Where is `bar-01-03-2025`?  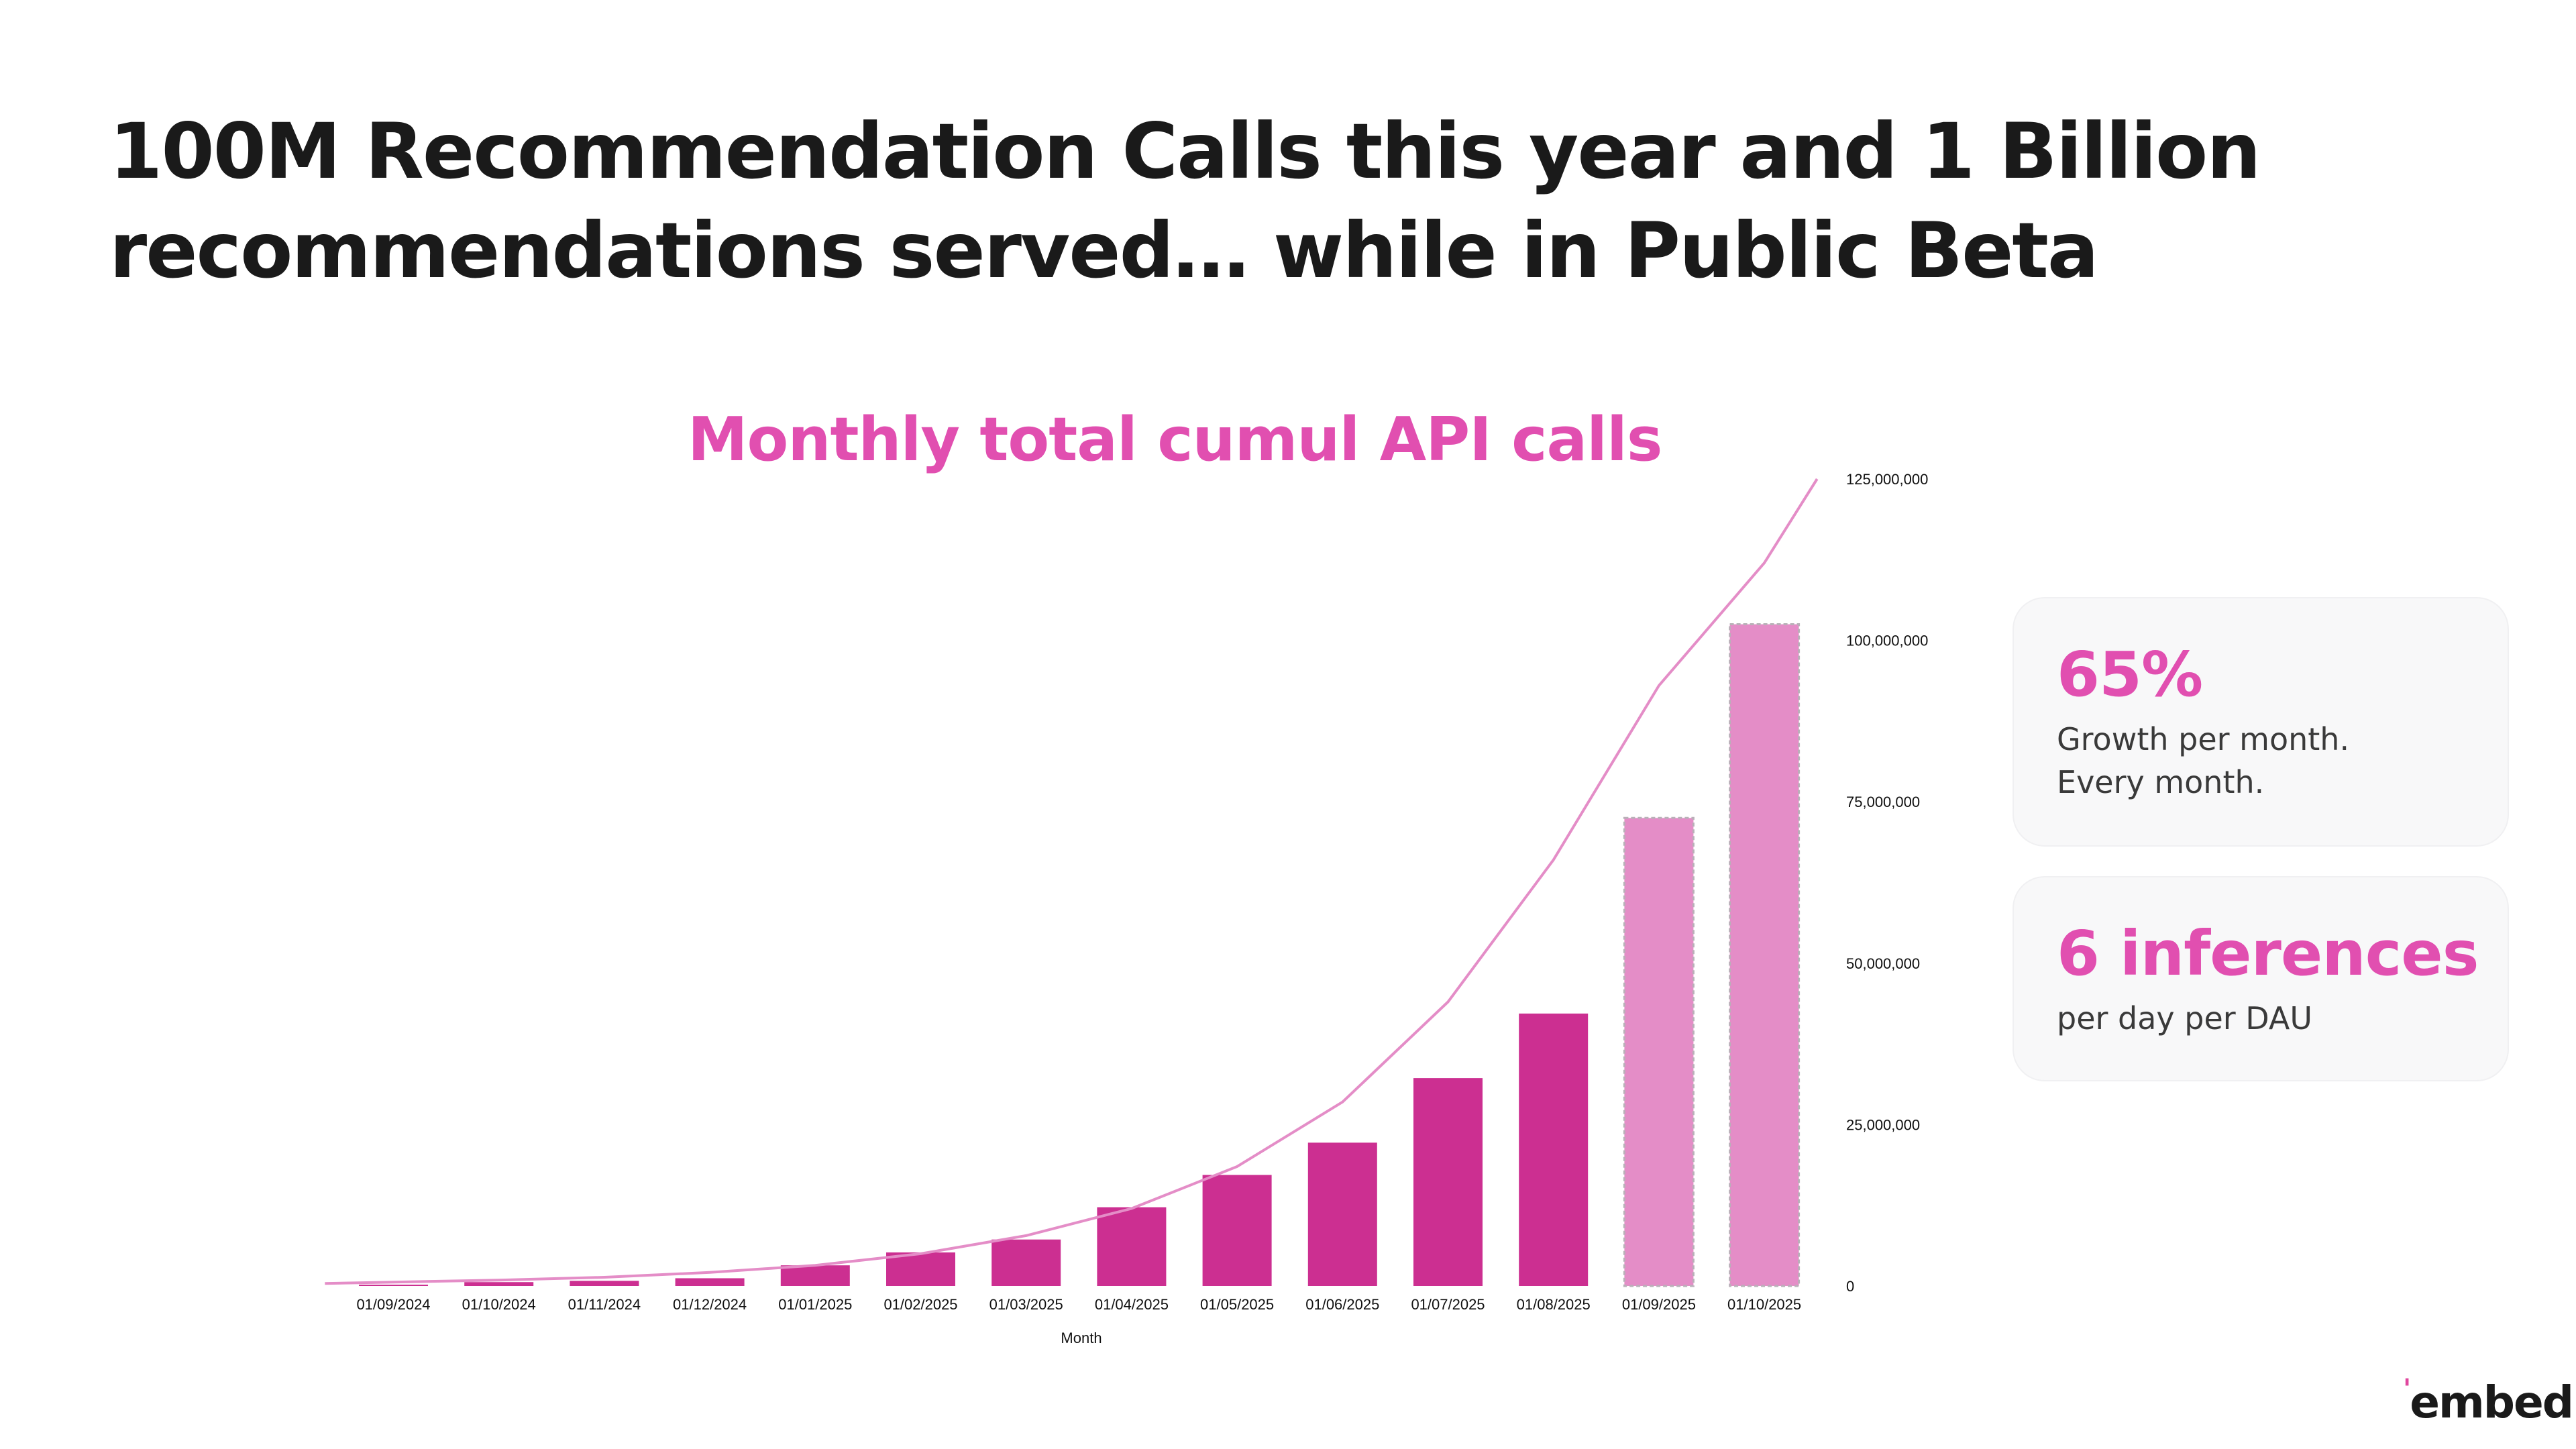
bar-01-03-2025 is located at coordinates (1026, 1262).